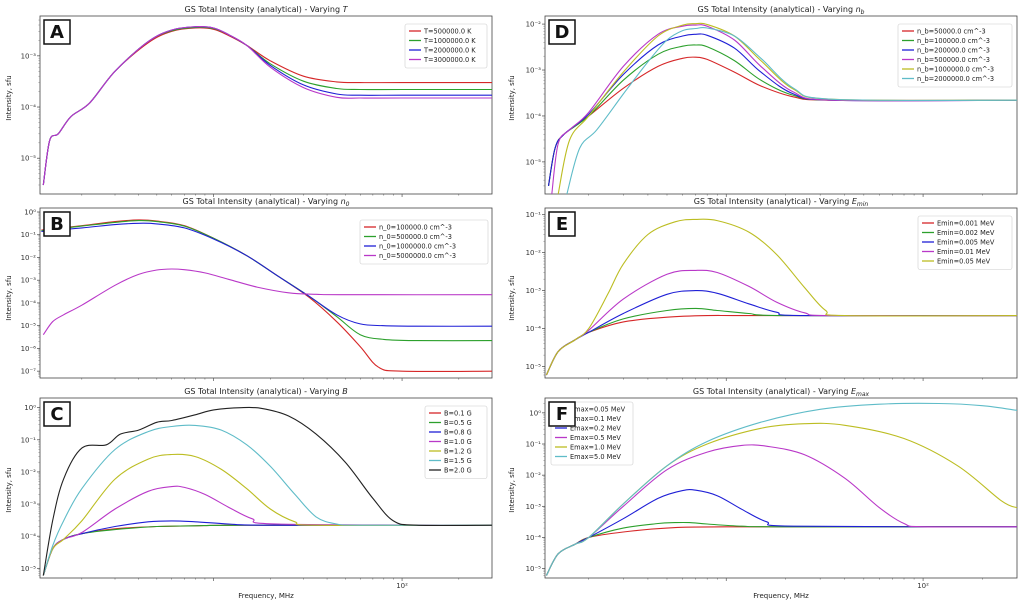  I want to click on plot-area, so click(266, 488).